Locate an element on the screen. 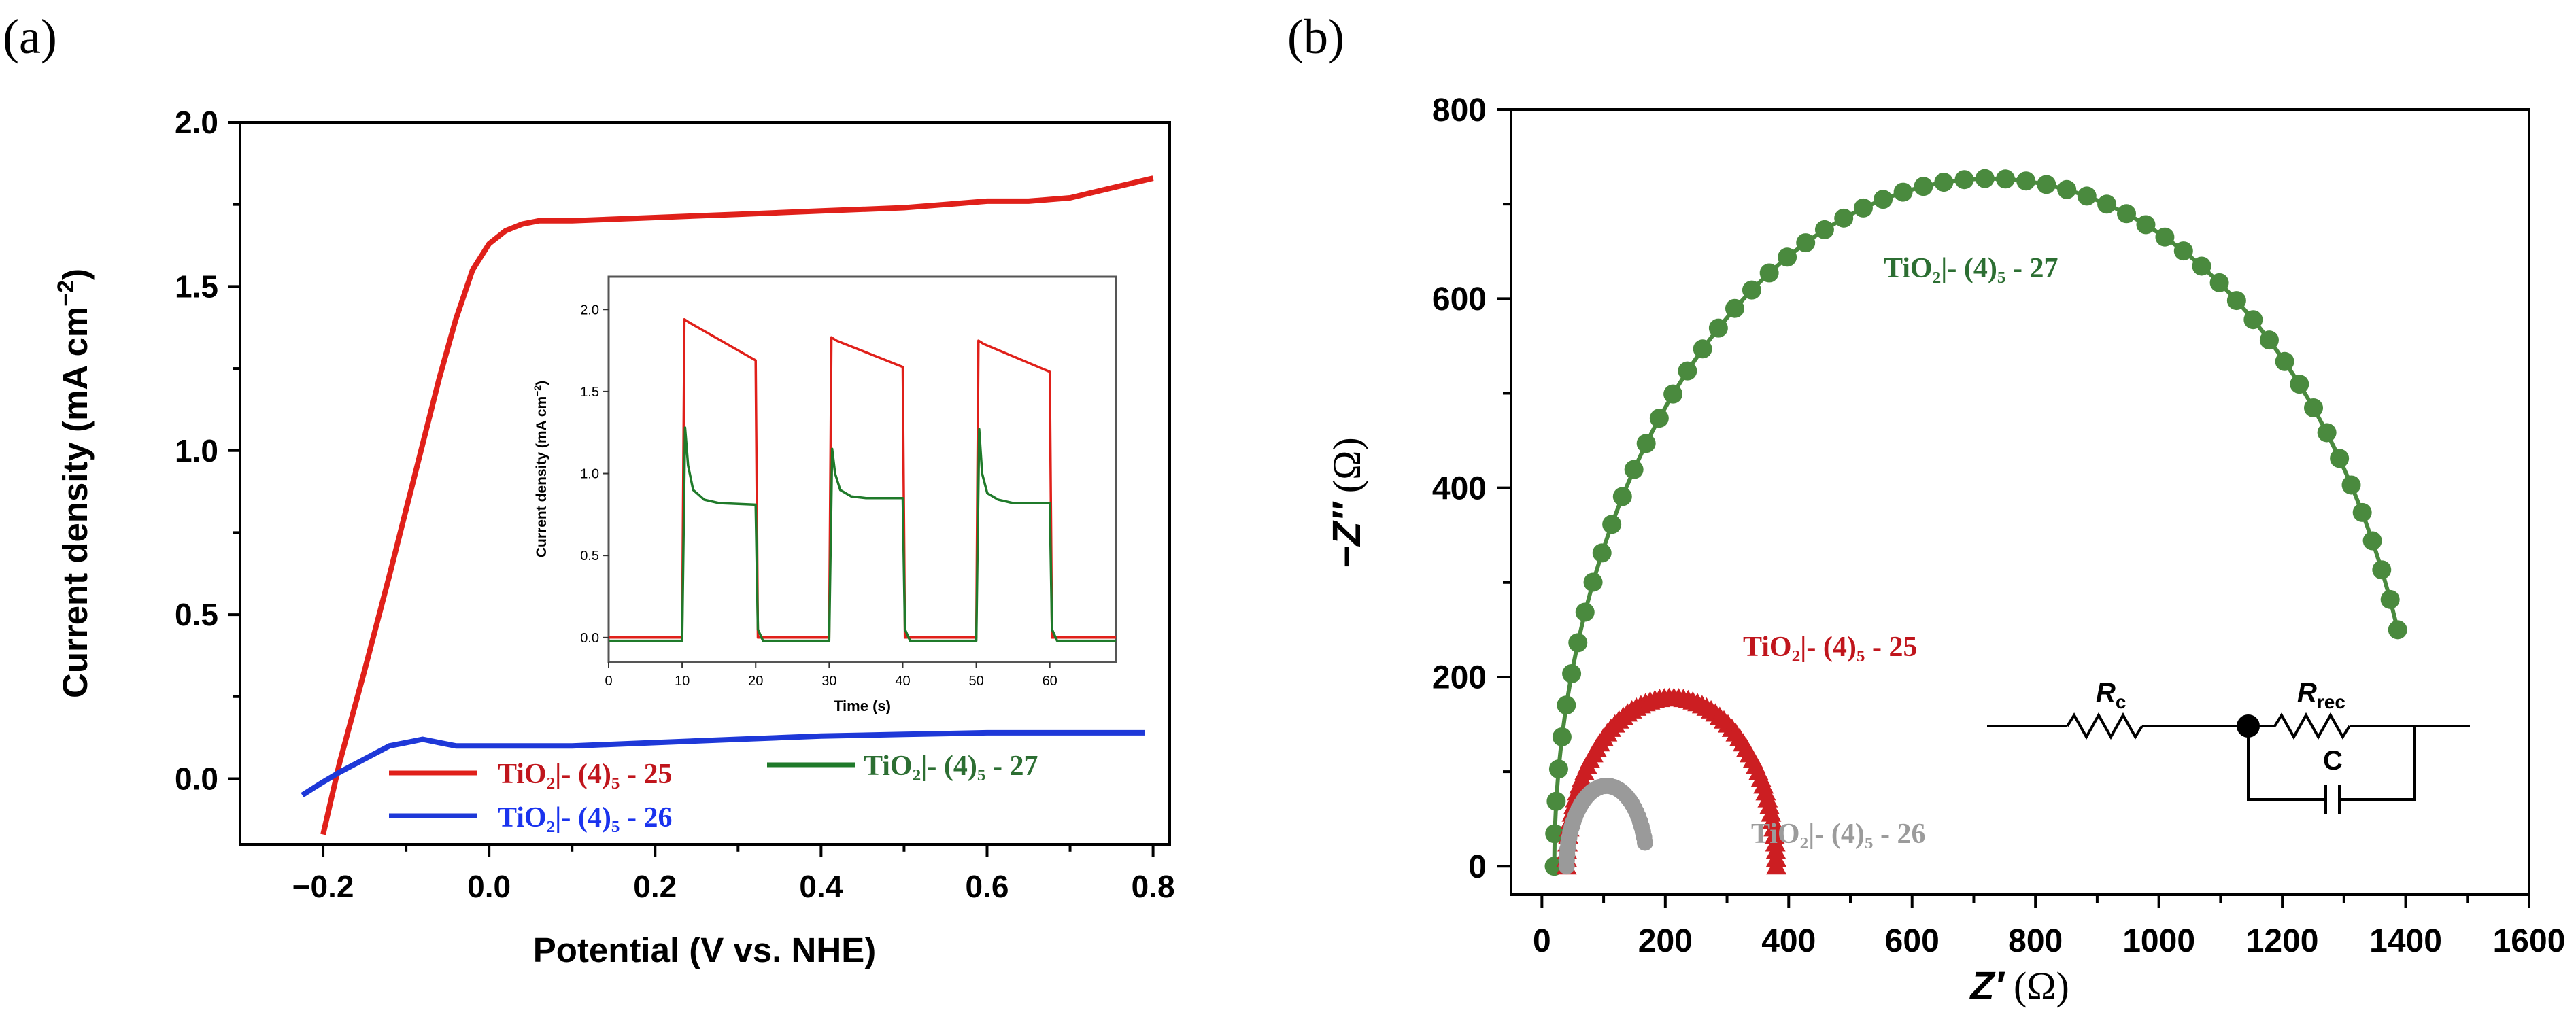 This screenshot has height=1017, width=2576. circuit-cap-branch-left is located at coordinates (2286, 764).